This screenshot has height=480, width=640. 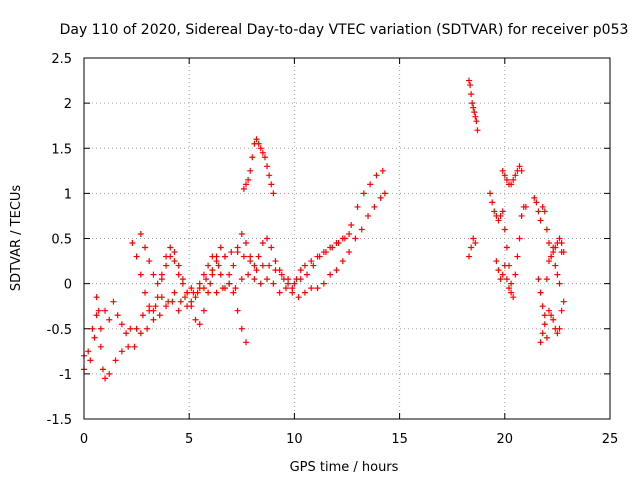 What do you see at coordinates (504, 277) in the screenshot?
I see `series-trace-i` at bounding box center [504, 277].